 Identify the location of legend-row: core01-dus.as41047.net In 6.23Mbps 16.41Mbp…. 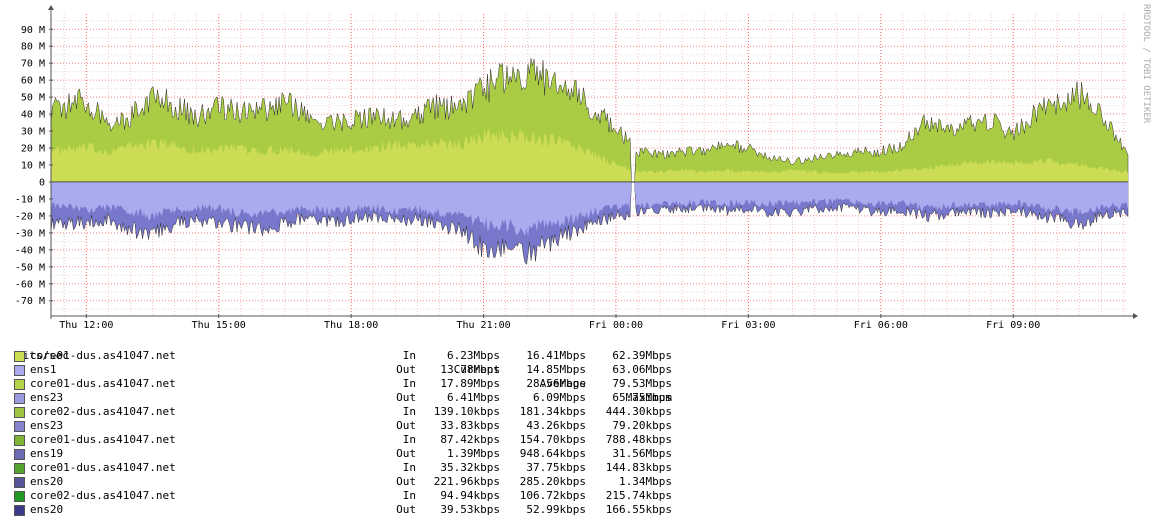
(343, 356).